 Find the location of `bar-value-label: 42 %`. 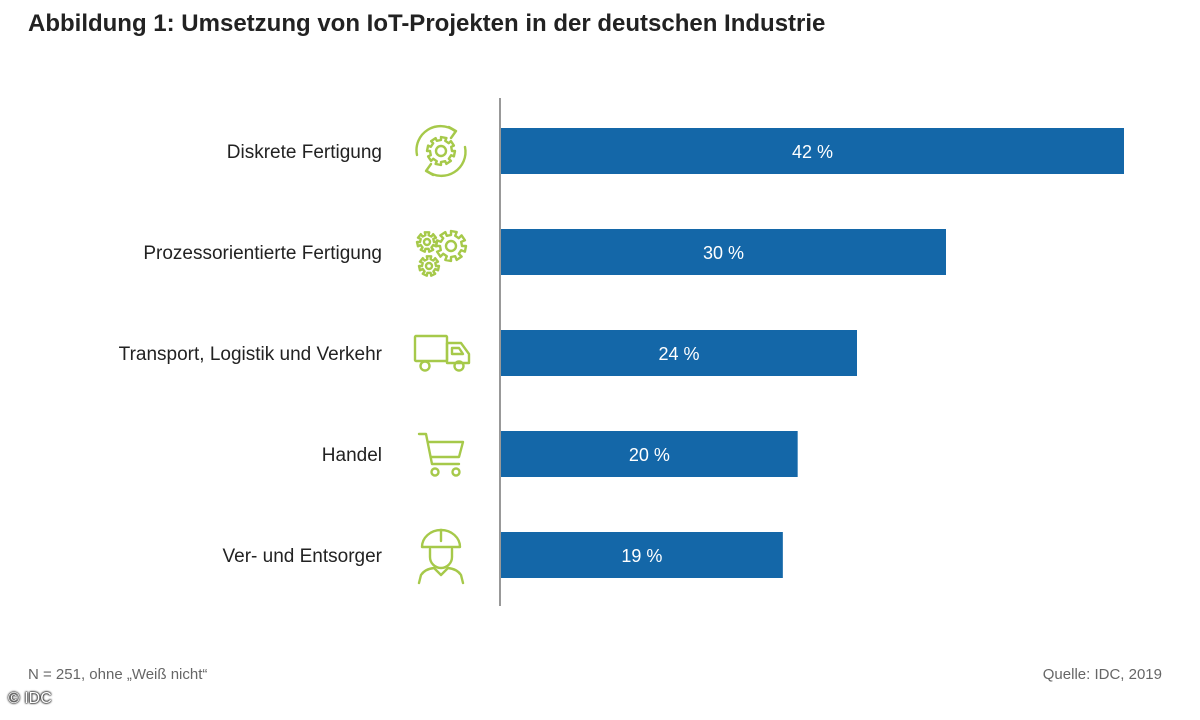

bar-value-label: 42 % is located at coordinates (812, 152).